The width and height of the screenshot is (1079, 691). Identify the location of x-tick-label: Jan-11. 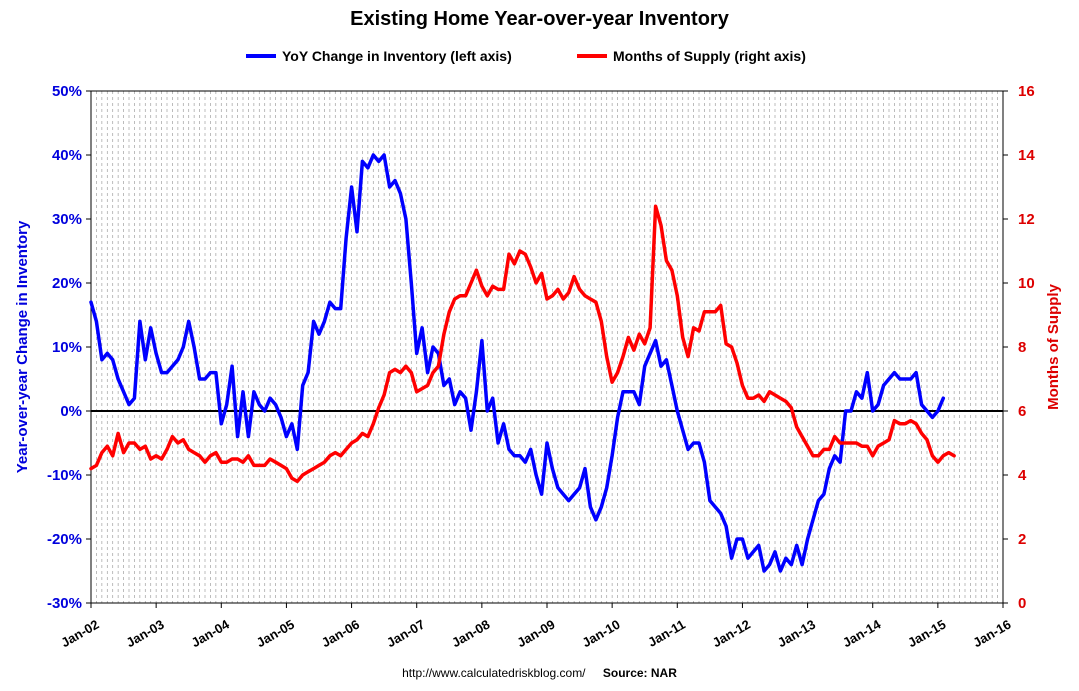
(666, 633).